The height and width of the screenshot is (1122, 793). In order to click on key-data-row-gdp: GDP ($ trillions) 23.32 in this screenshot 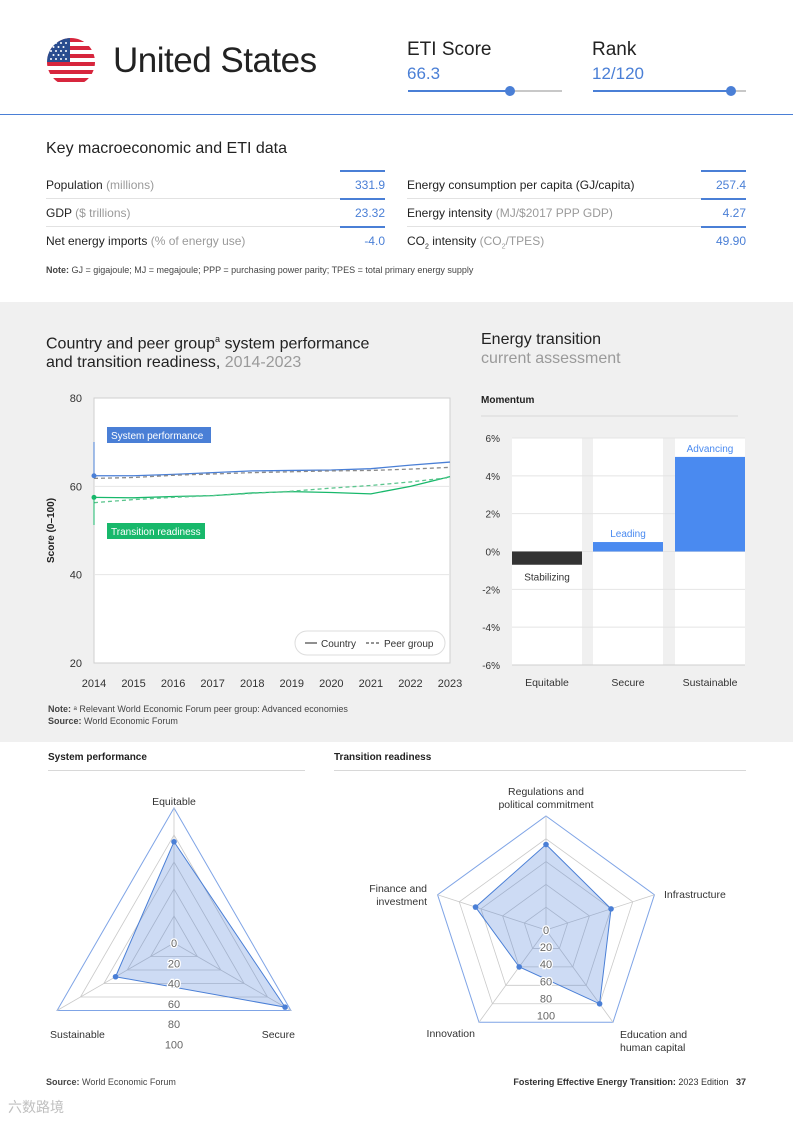, I will do `click(215, 212)`.